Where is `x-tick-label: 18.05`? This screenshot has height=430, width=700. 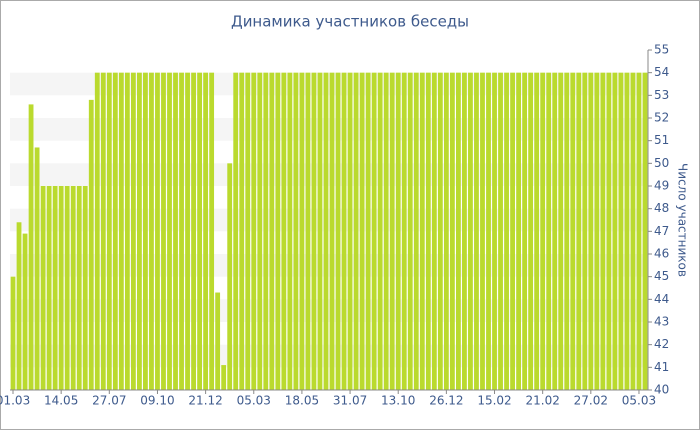 x-tick-label: 18.05 is located at coordinates (302, 401).